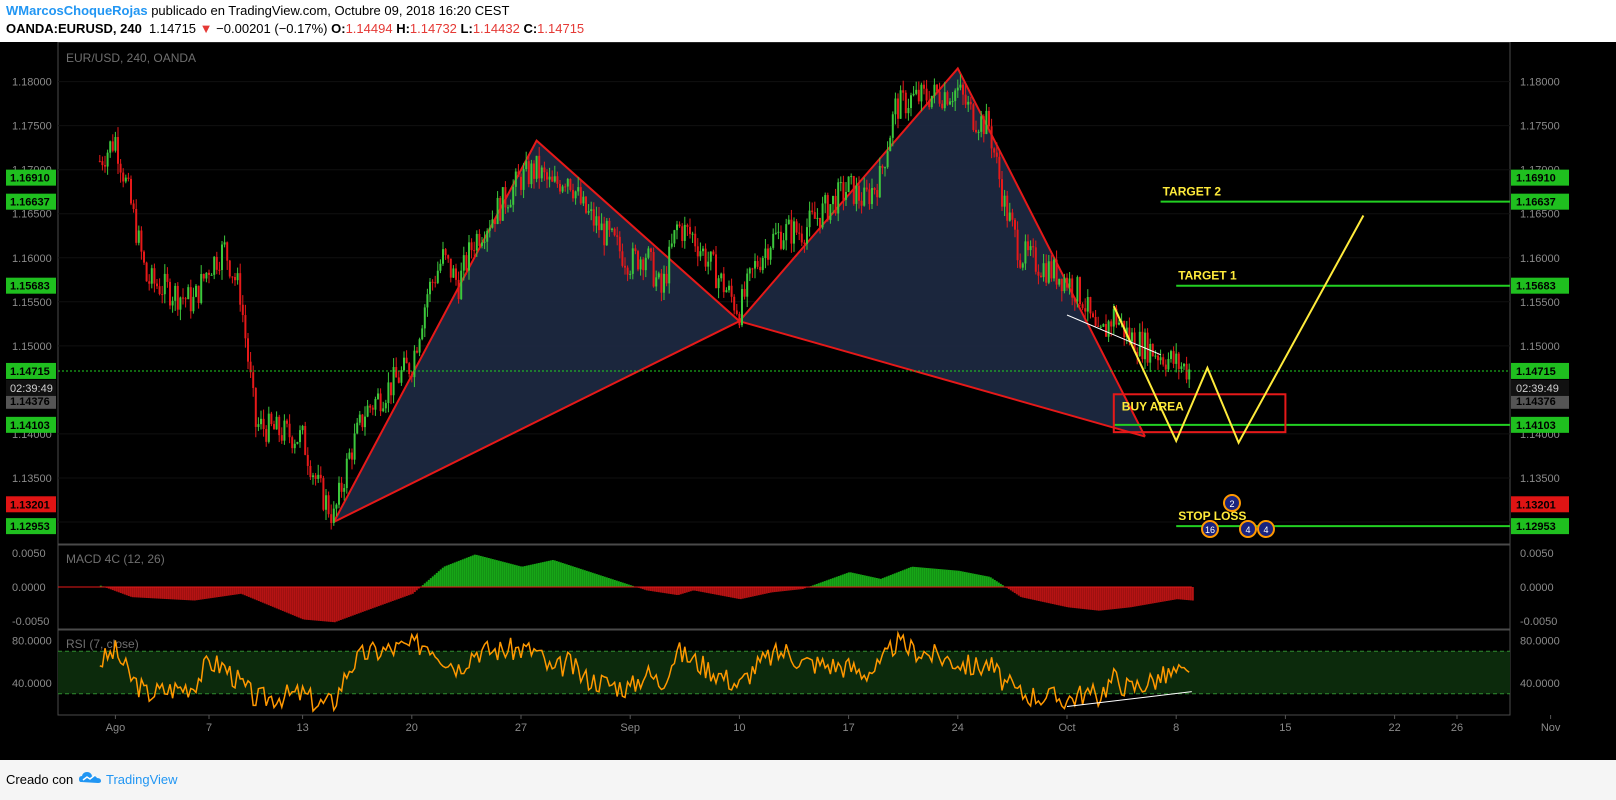  What do you see at coordinates (32, 642) in the screenshot?
I see `rsi-y-tick-left: 80.0000` at bounding box center [32, 642].